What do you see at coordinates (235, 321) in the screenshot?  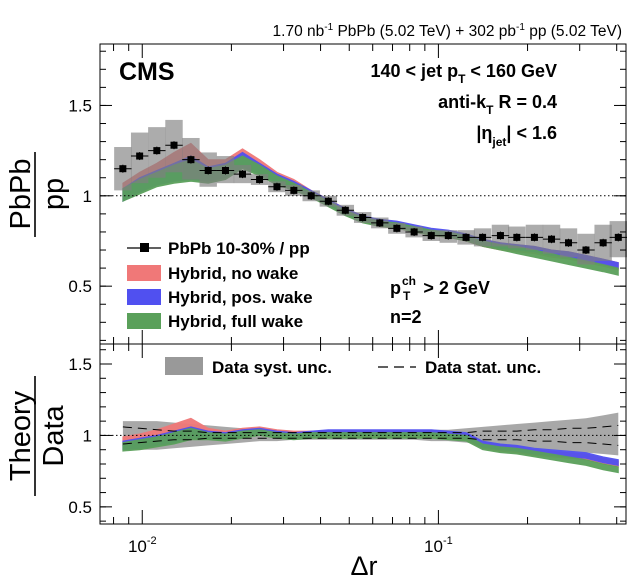 I see `legend-full-wake-label: Hybrid, full wake` at bounding box center [235, 321].